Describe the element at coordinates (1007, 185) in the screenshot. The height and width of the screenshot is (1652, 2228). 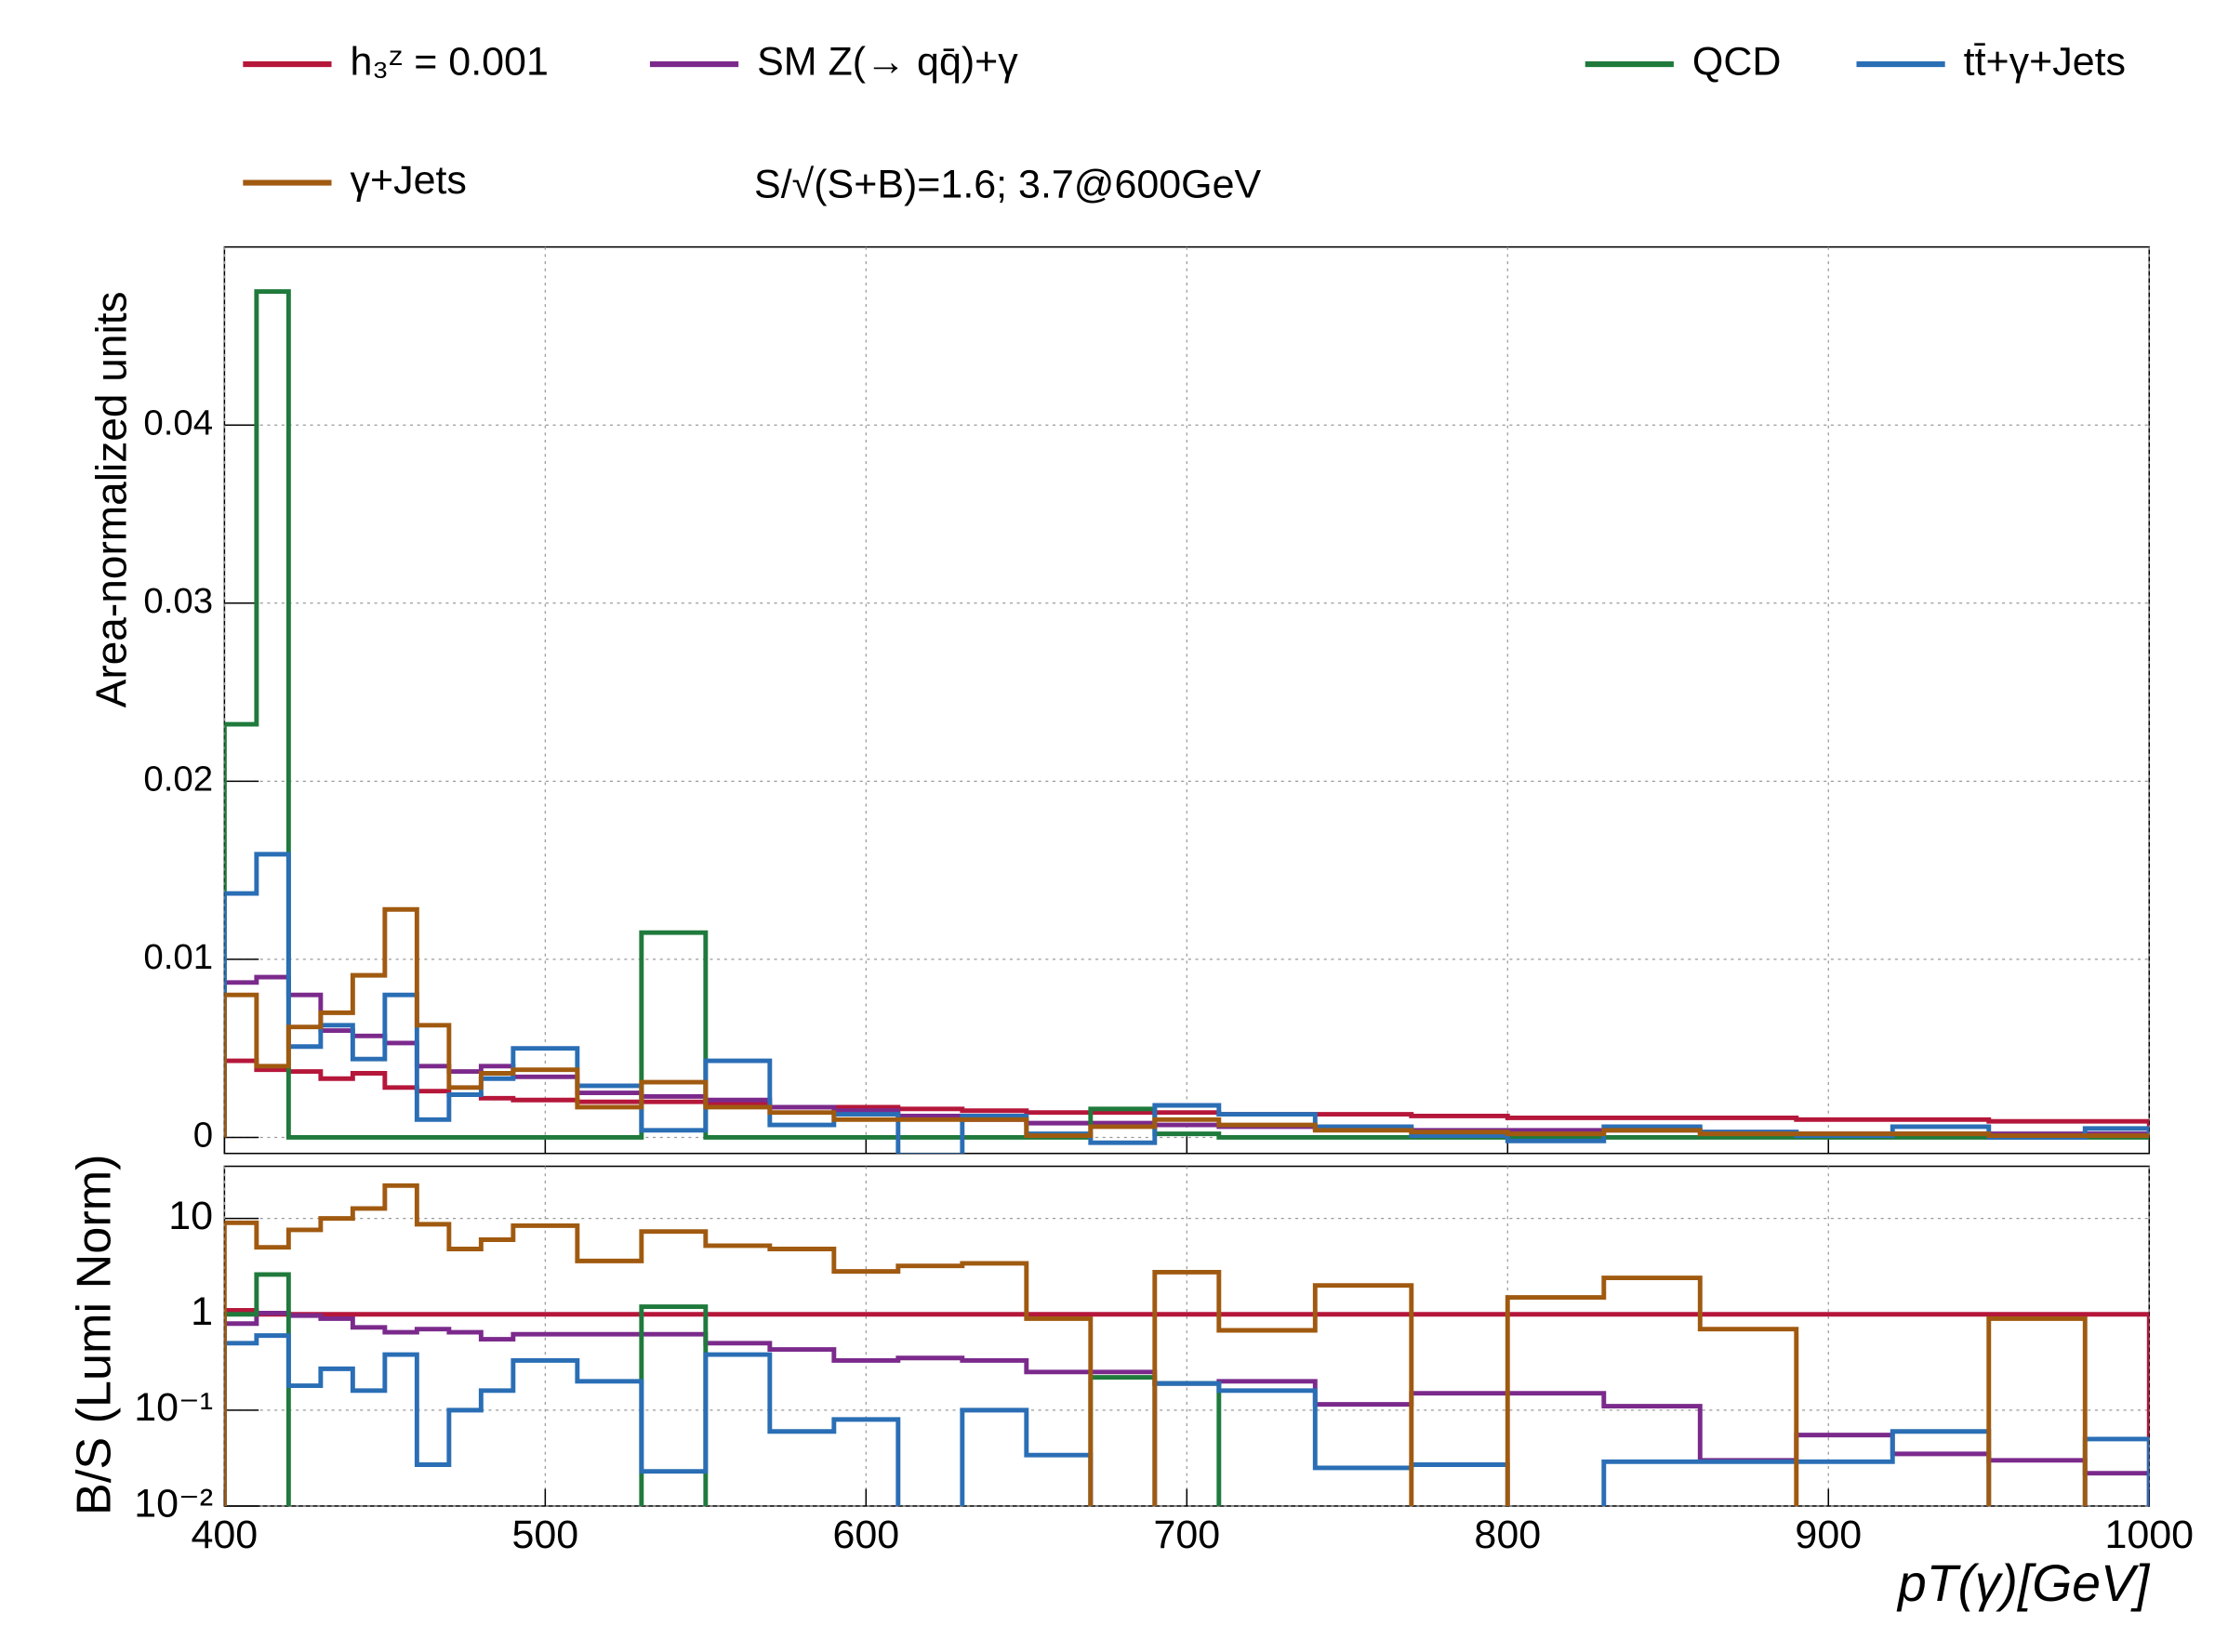
I see `annotation: S/√(S+B)=1.6; 3.7@600GeV` at that location.